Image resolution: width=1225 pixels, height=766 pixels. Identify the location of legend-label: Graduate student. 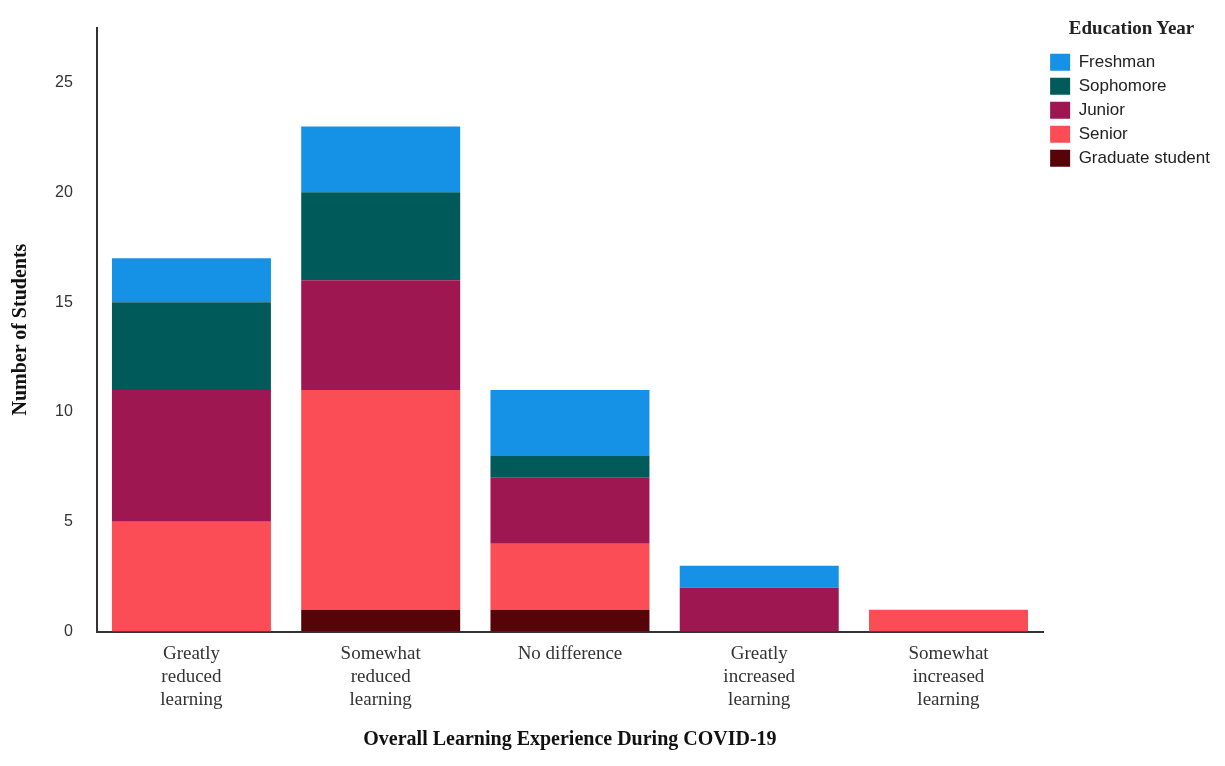
(1144, 157).